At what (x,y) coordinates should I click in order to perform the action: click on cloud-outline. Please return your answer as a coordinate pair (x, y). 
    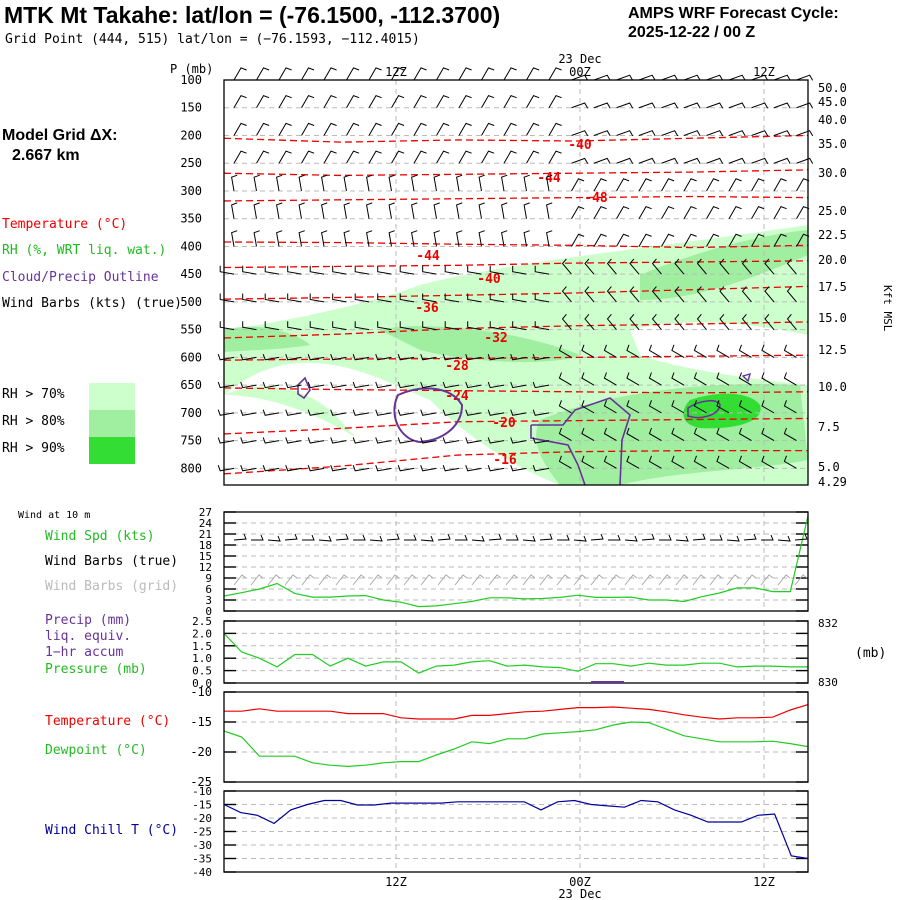
    Looking at the image, I should click on (580, 441).